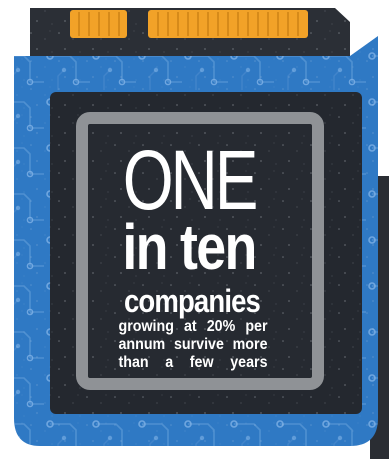  What do you see at coordinates (190, 180) in the screenshot?
I see `headline-one: ONE` at bounding box center [190, 180].